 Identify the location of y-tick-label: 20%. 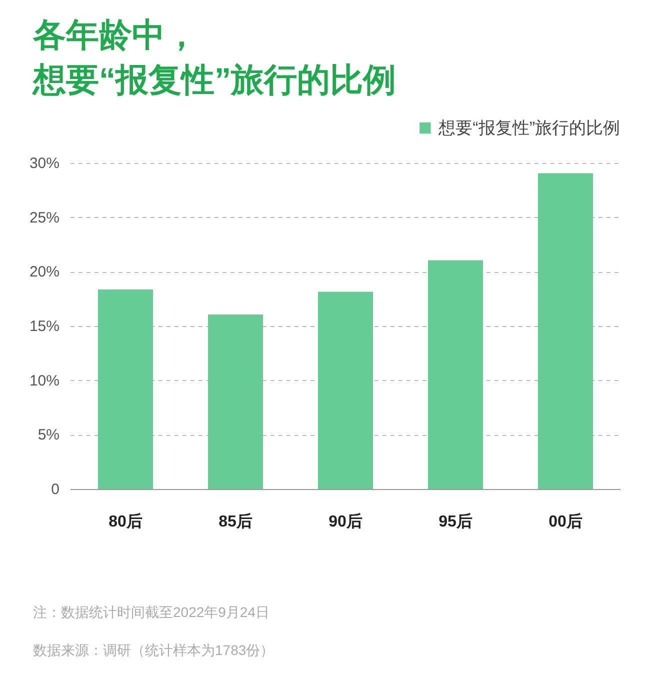
(44, 272).